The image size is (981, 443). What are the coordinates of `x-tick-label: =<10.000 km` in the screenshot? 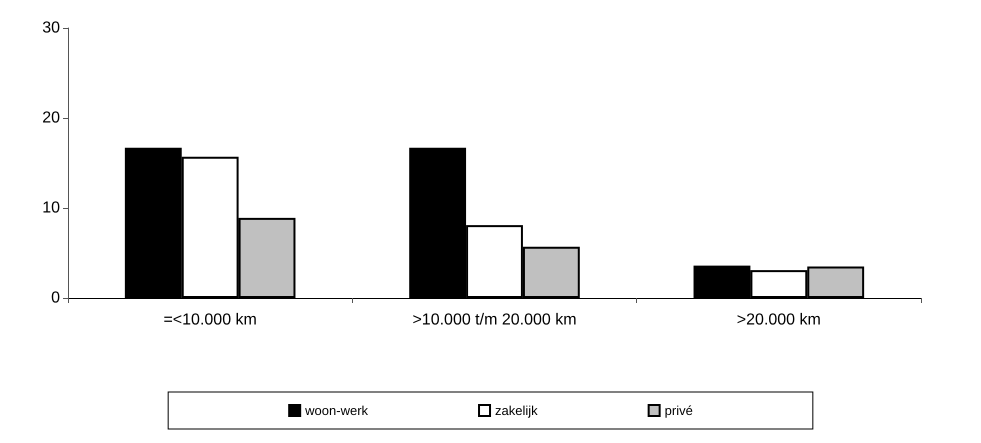 It's located at (210, 320).